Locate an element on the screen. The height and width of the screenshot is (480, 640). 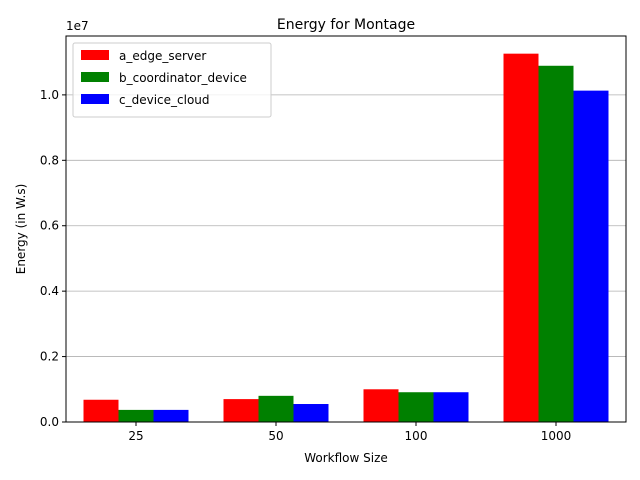
legend-swatch-c_device_cloud is located at coordinates (95, 99).